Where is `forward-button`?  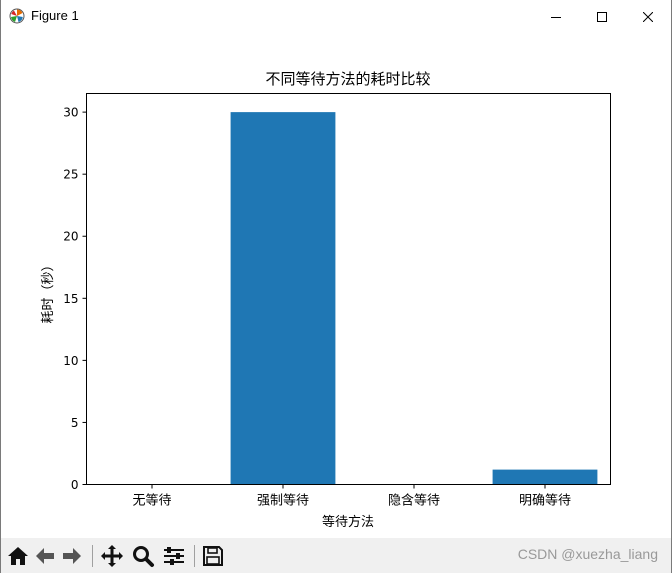 forward-button is located at coordinates (72, 556).